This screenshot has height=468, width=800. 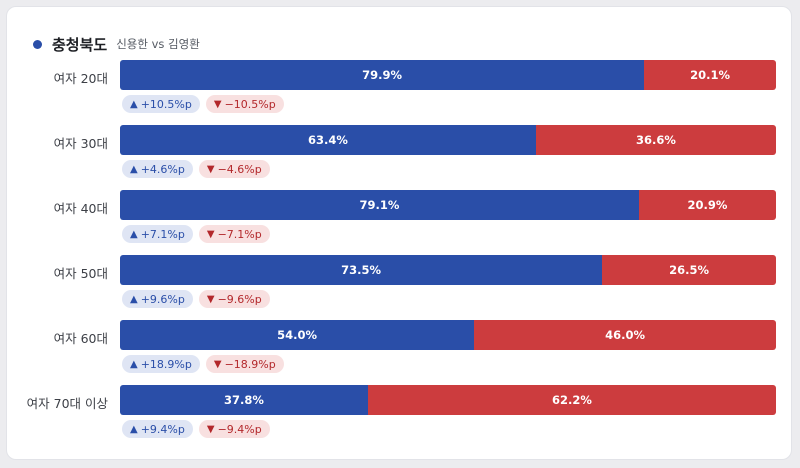 What do you see at coordinates (162, 299) in the screenshot?
I see `change-up-value: +9.6%p` at bounding box center [162, 299].